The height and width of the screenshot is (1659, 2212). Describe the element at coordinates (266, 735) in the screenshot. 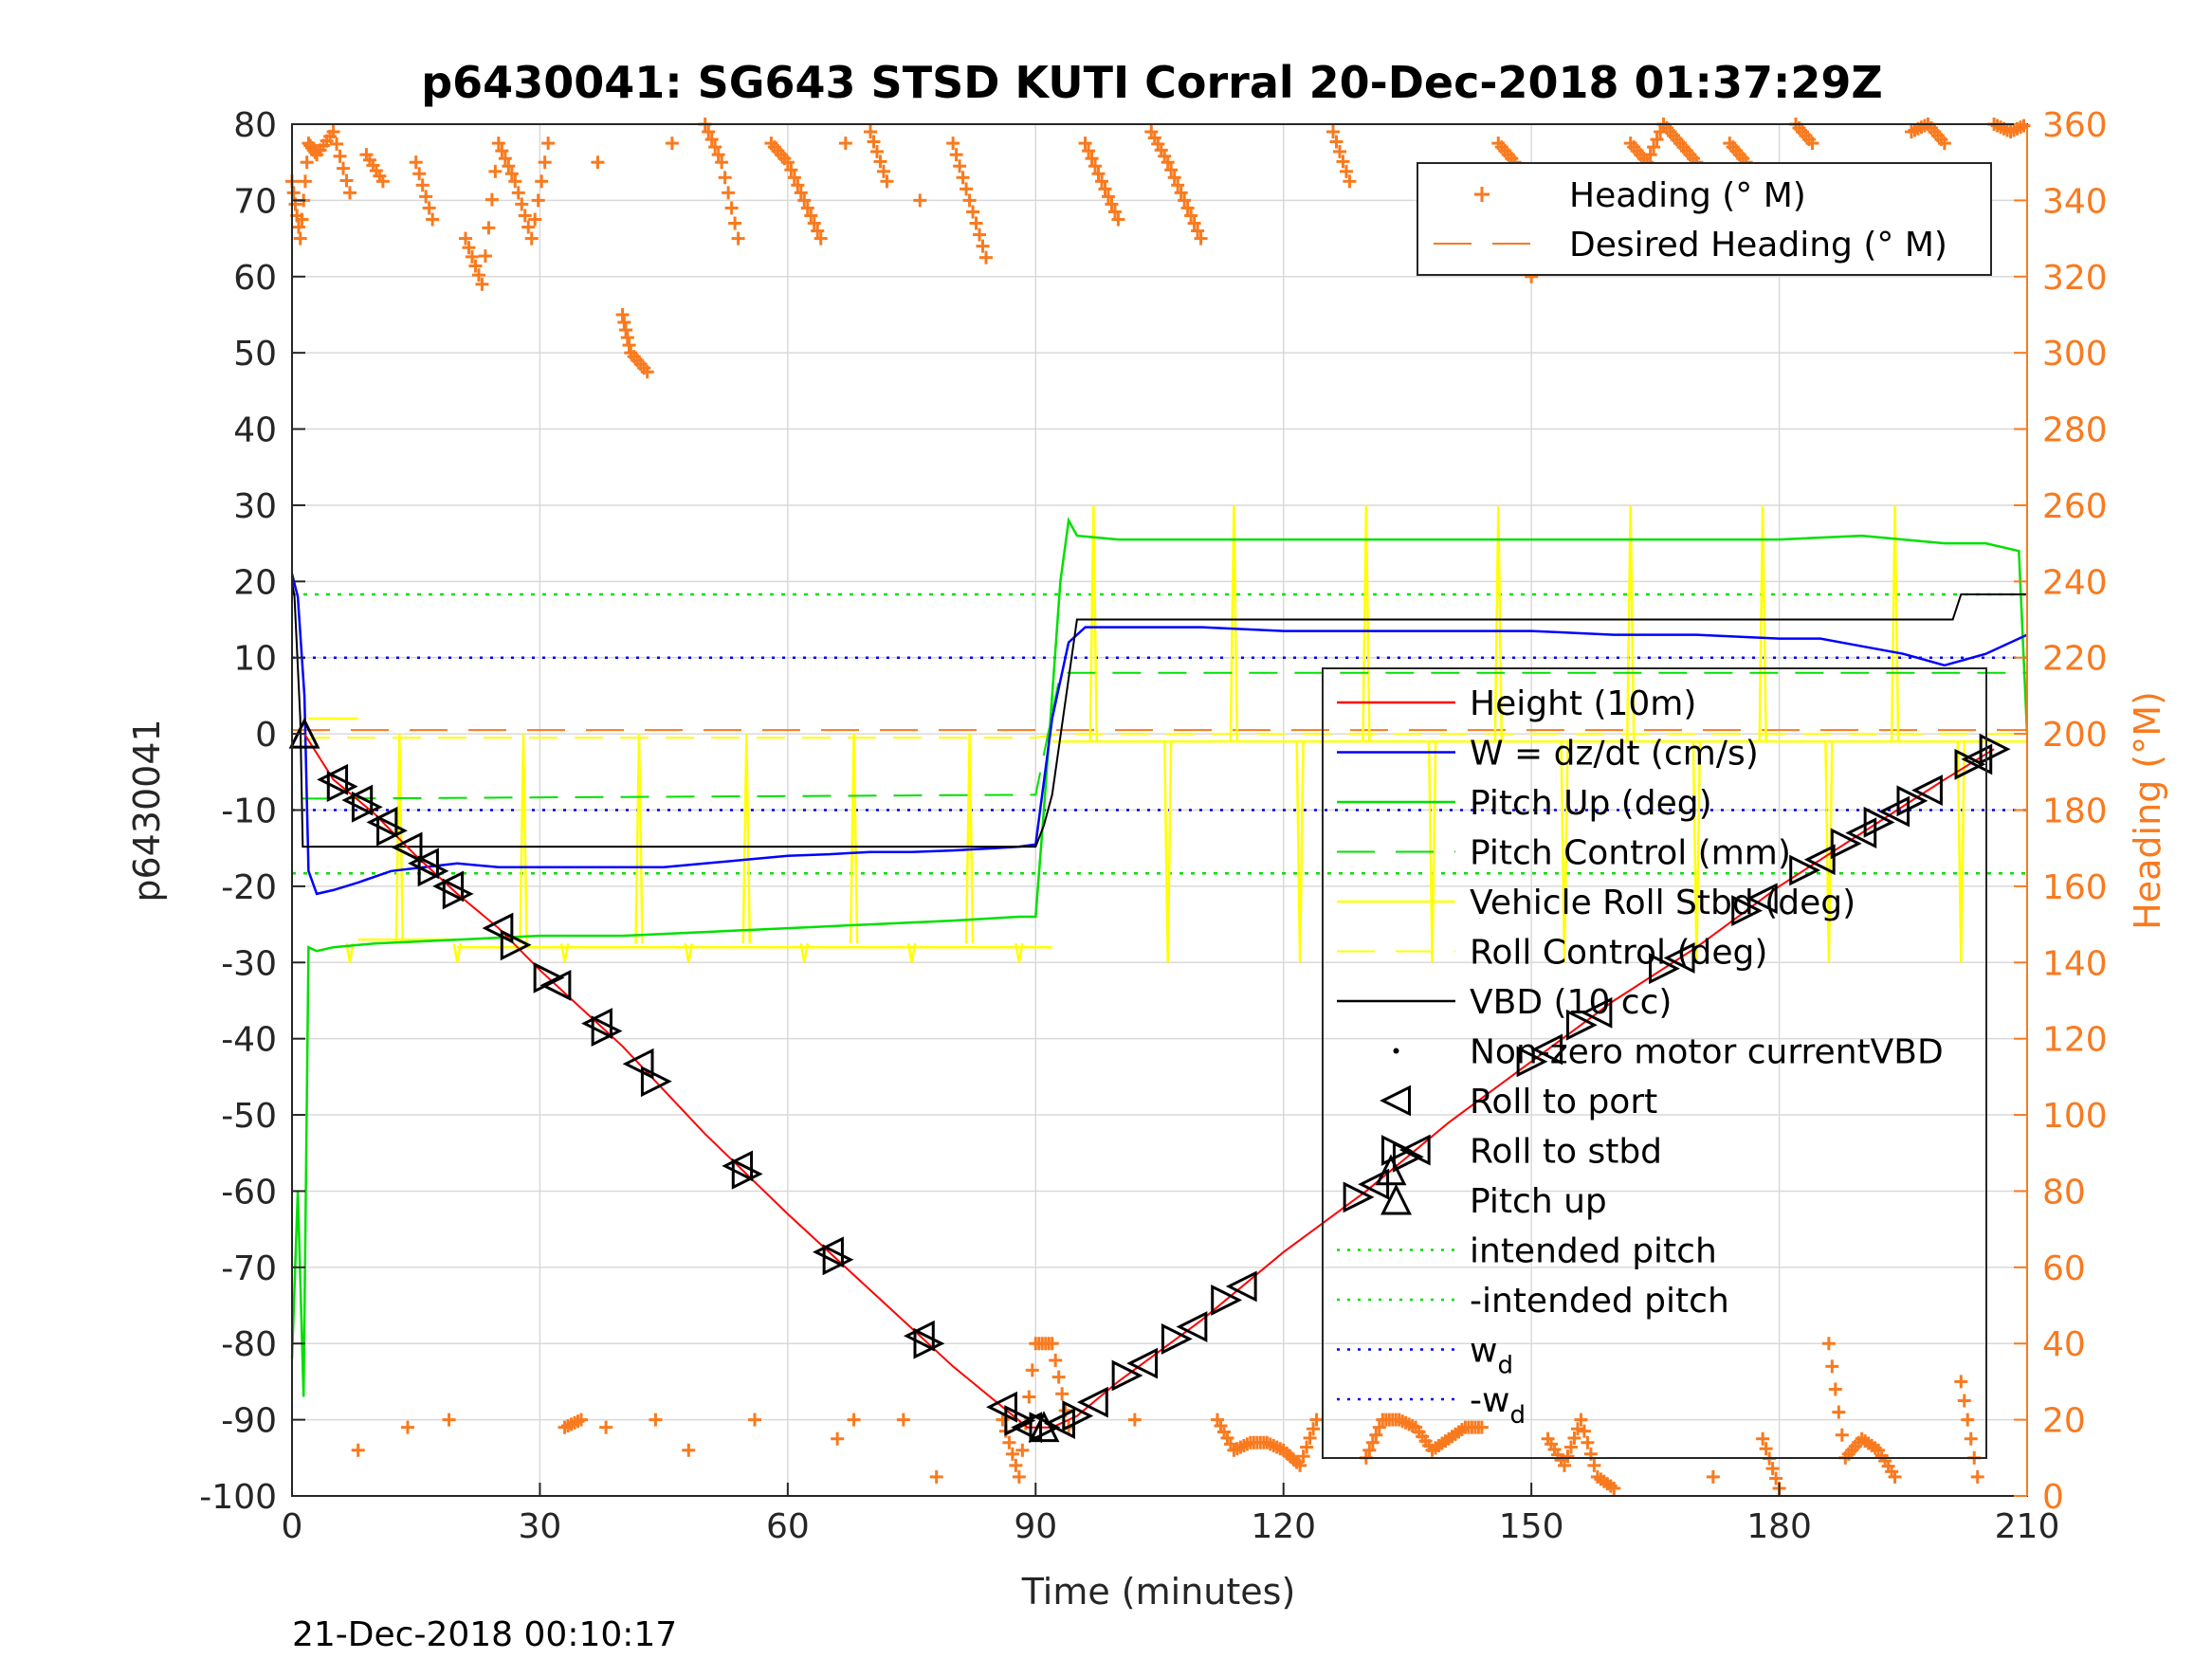

I see `y-tick-label: 0` at that location.